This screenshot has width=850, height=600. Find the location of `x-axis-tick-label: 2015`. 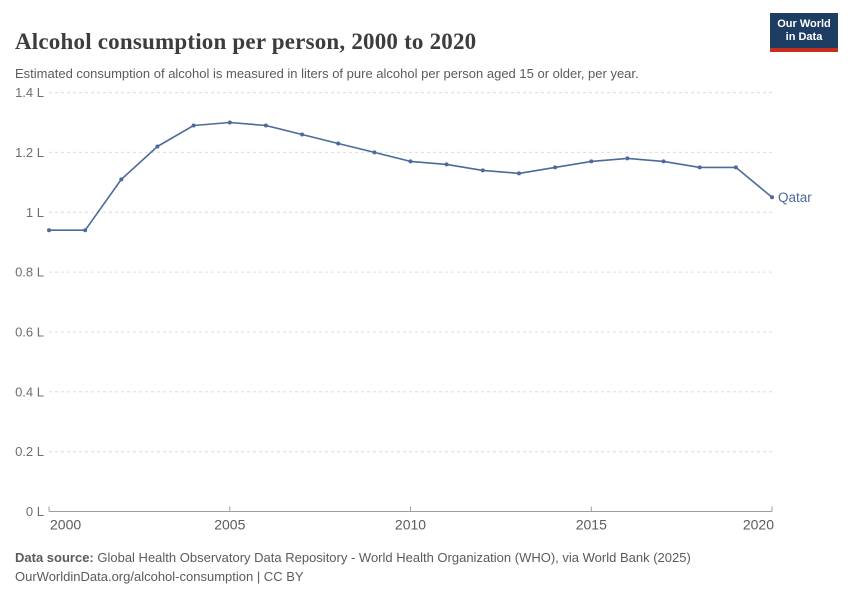

x-axis-tick-label: 2015 is located at coordinates (591, 525).